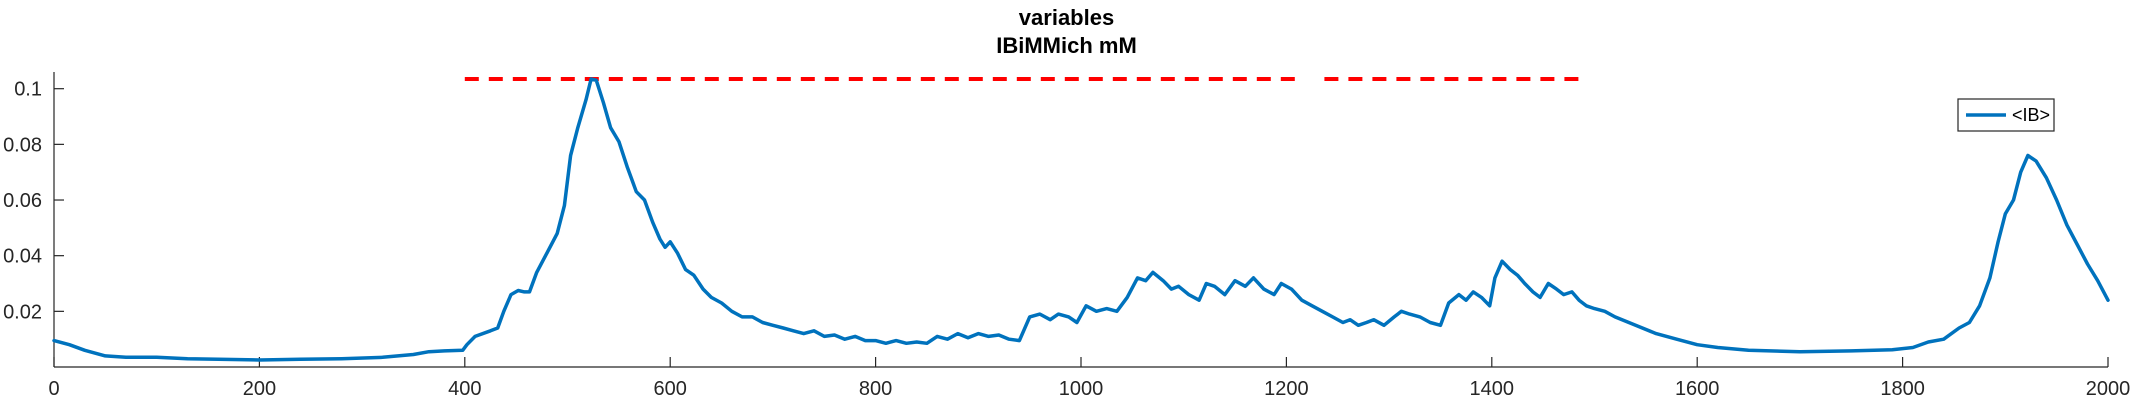 The image size is (2133, 405). What do you see at coordinates (1902, 389) in the screenshot?
I see `x-tick-label: 1800` at bounding box center [1902, 389].